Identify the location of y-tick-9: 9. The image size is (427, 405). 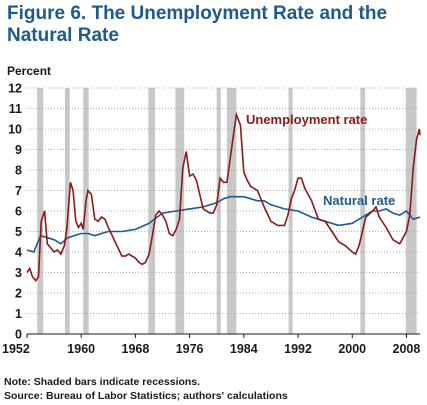
(18, 150).